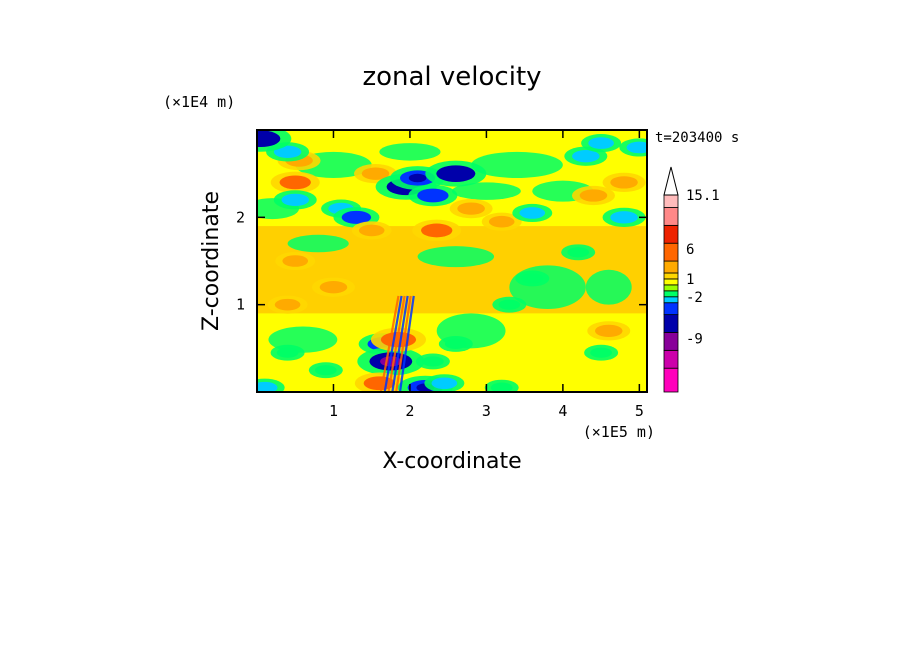 This screenshot has width=904, height=654. I want to click on colorbar-label: 1, so click(690, 280).